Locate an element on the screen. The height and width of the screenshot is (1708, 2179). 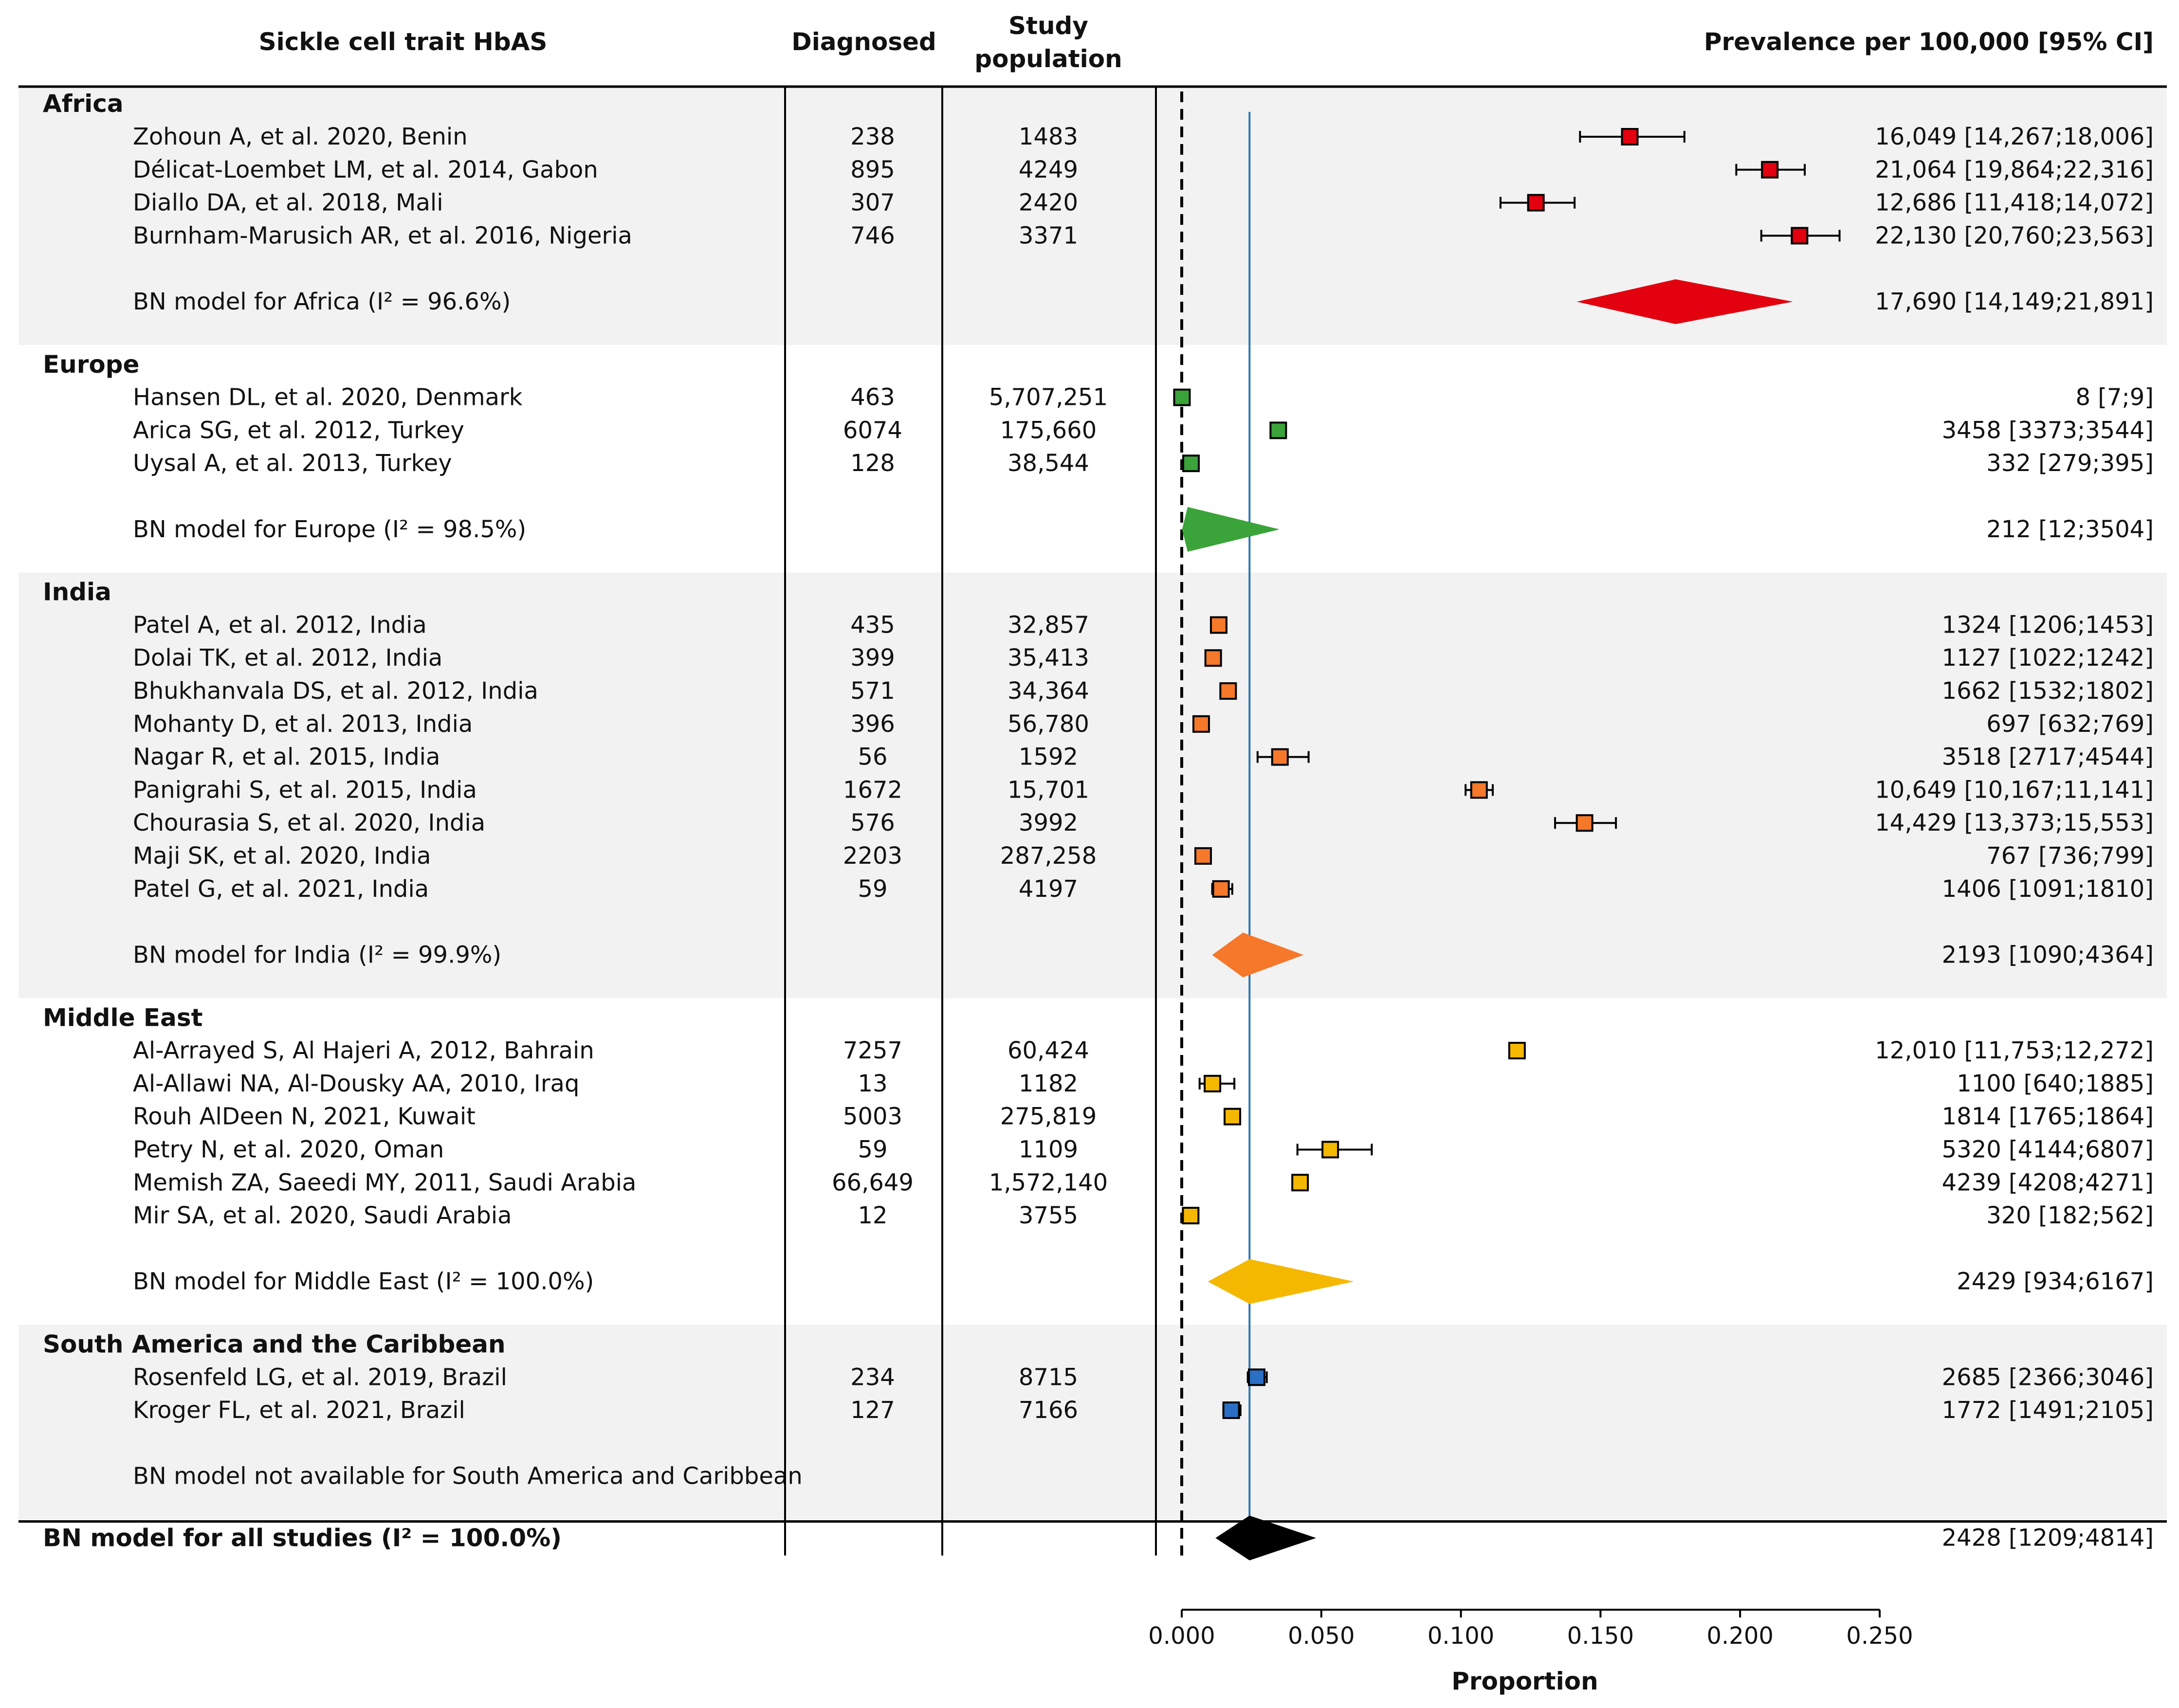
study-label: Dolai TK, et al. 2012, India is located at coordinates (287, 658).